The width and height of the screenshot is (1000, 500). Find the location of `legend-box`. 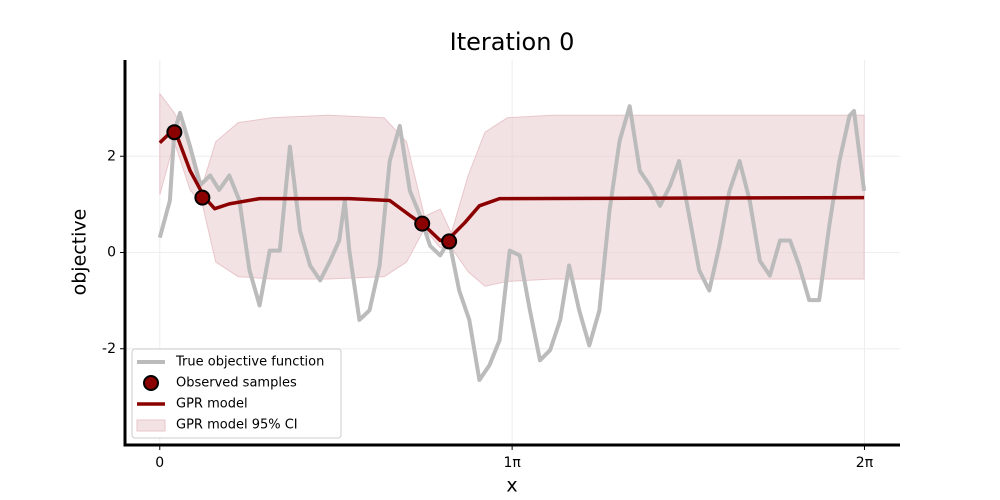

legend-box is located at coordinates (236, 393).